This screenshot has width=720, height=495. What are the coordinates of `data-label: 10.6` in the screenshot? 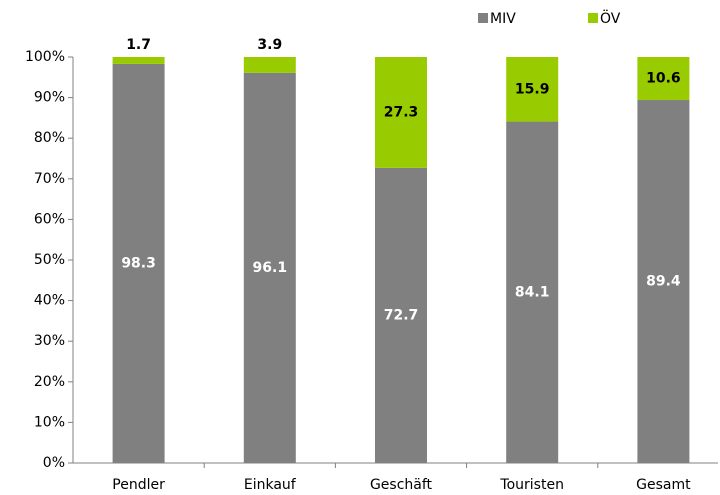 It's located at (663, 79).